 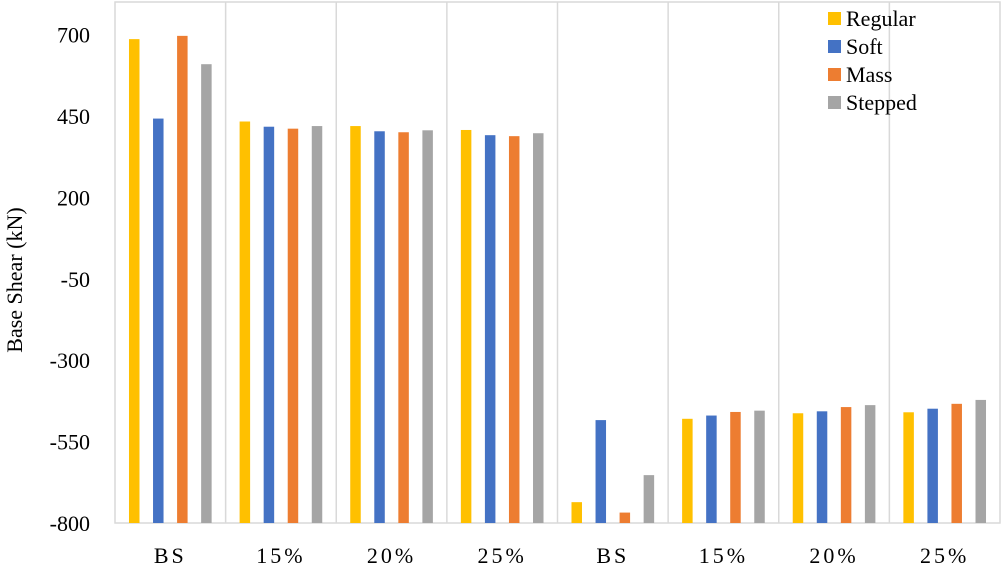 I want to click on legend-label-stepped: Stepped, so click(x=881, y=102).